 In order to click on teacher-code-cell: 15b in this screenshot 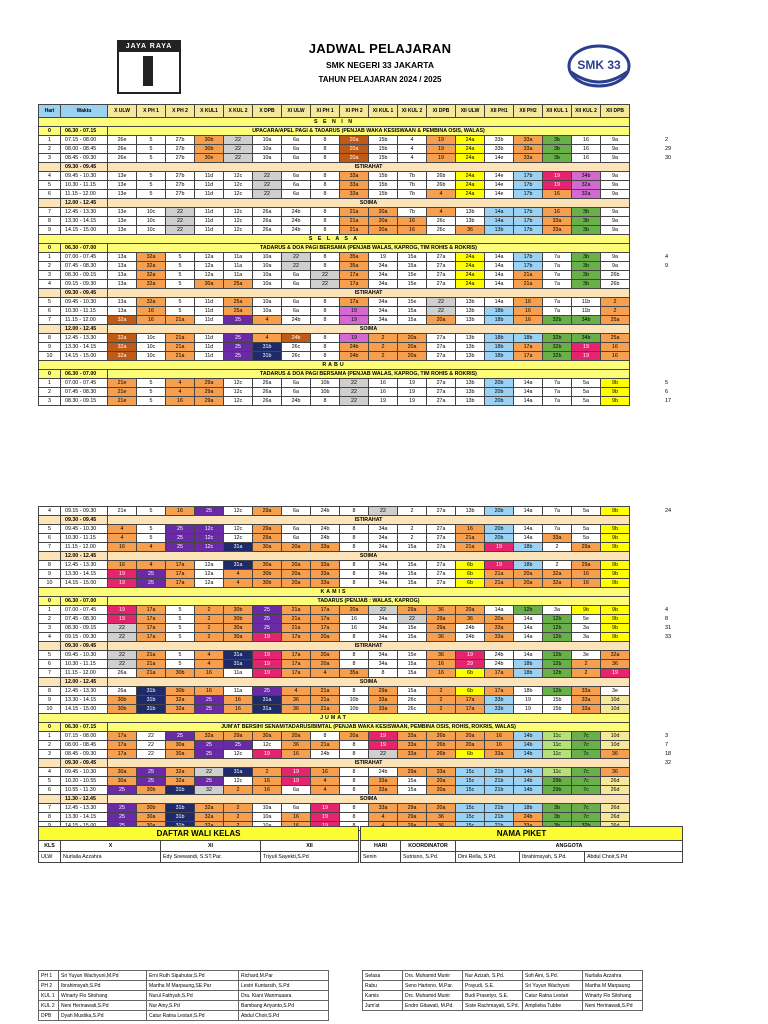, I will do `click(557, 700)`.